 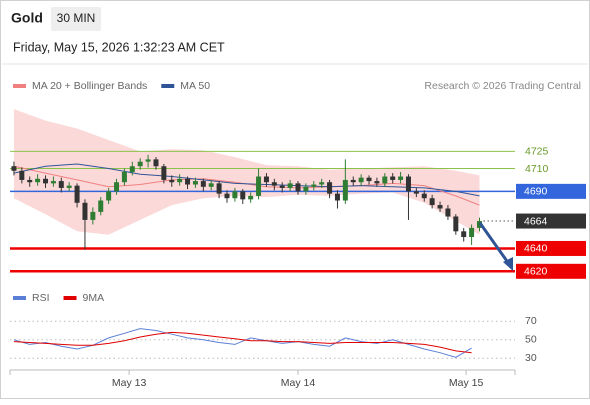 I want to click on level-label: 4640, so click(x=536, y=249).